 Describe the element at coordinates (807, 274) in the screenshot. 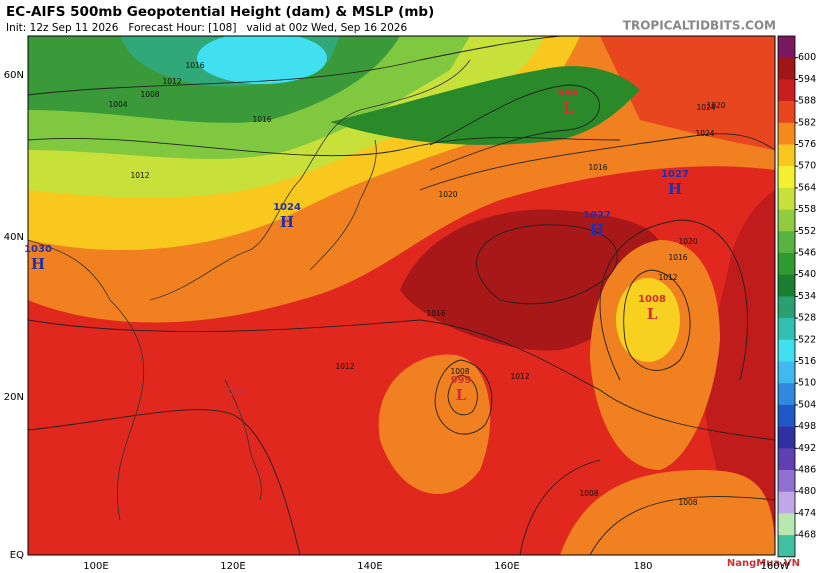

I see `colorbar-label: 540` at that location.